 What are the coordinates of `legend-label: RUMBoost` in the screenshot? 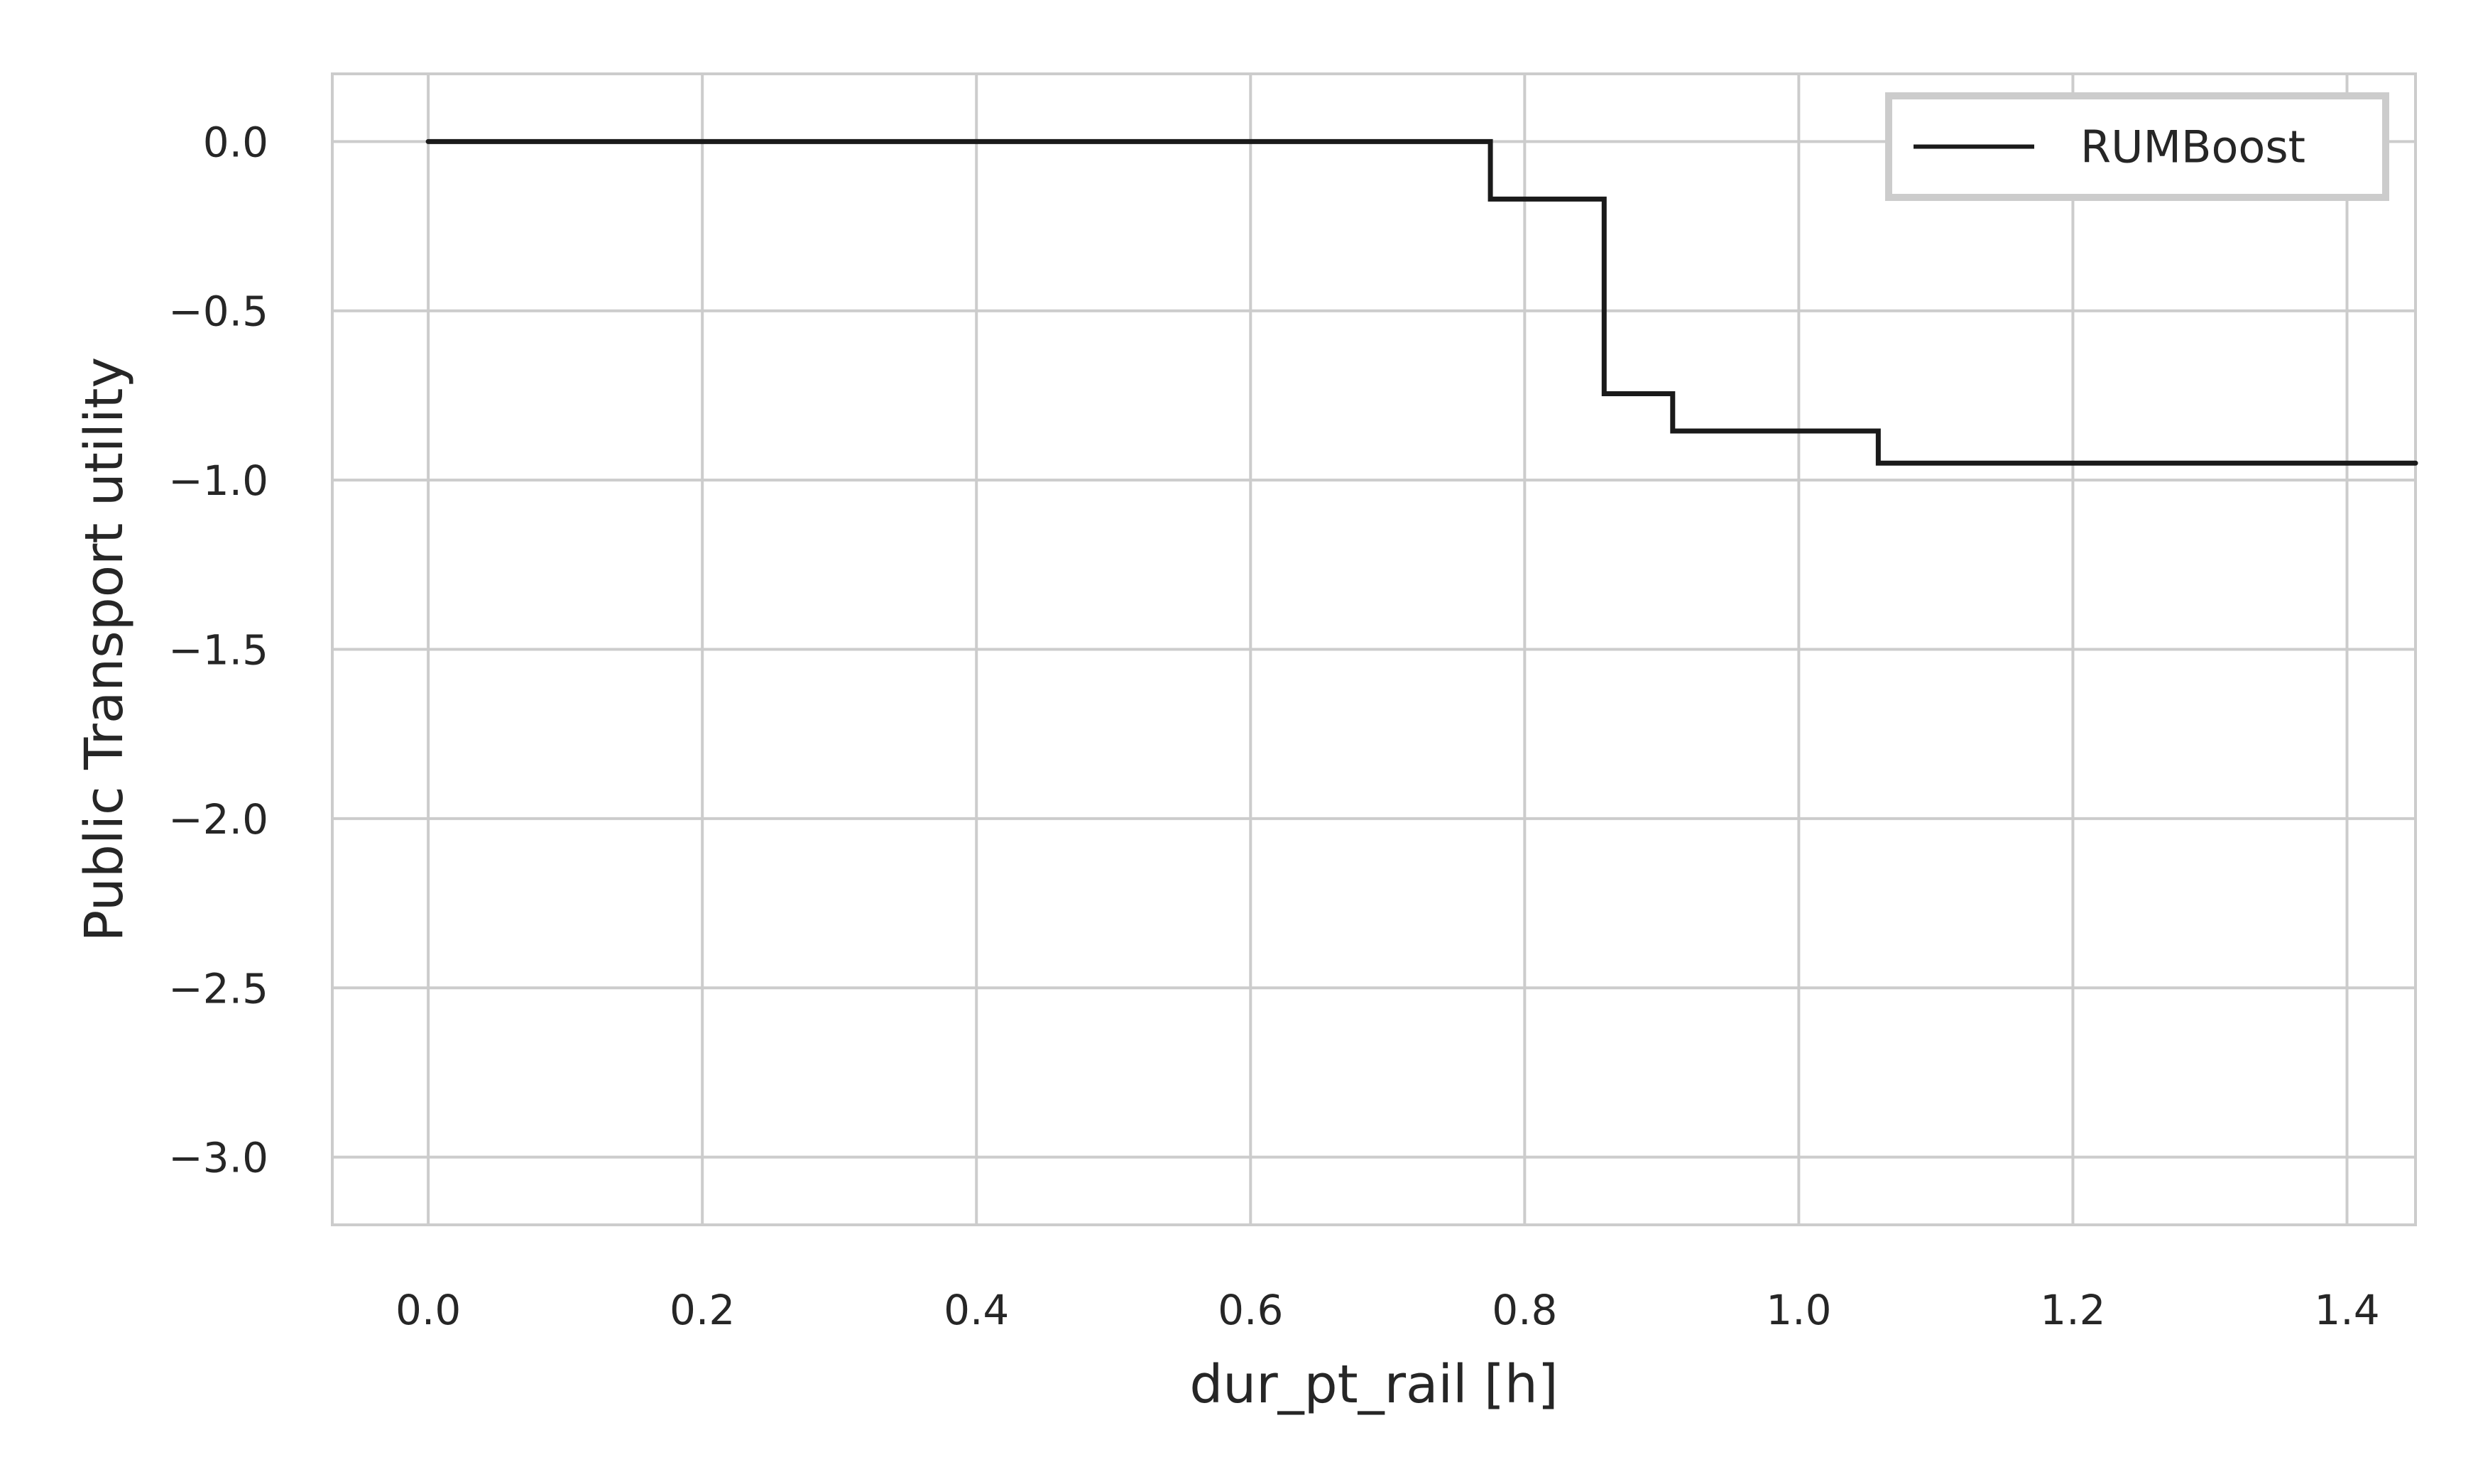 It's located at (2193, 147).